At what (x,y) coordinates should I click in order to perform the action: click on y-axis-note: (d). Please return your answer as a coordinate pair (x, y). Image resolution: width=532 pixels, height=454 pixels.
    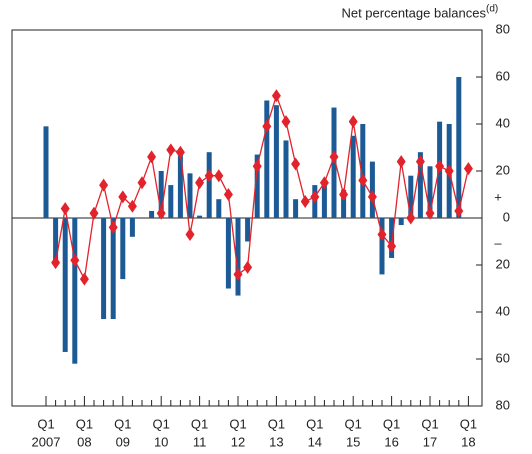
    Looking at the image, I should click on (492, 9).